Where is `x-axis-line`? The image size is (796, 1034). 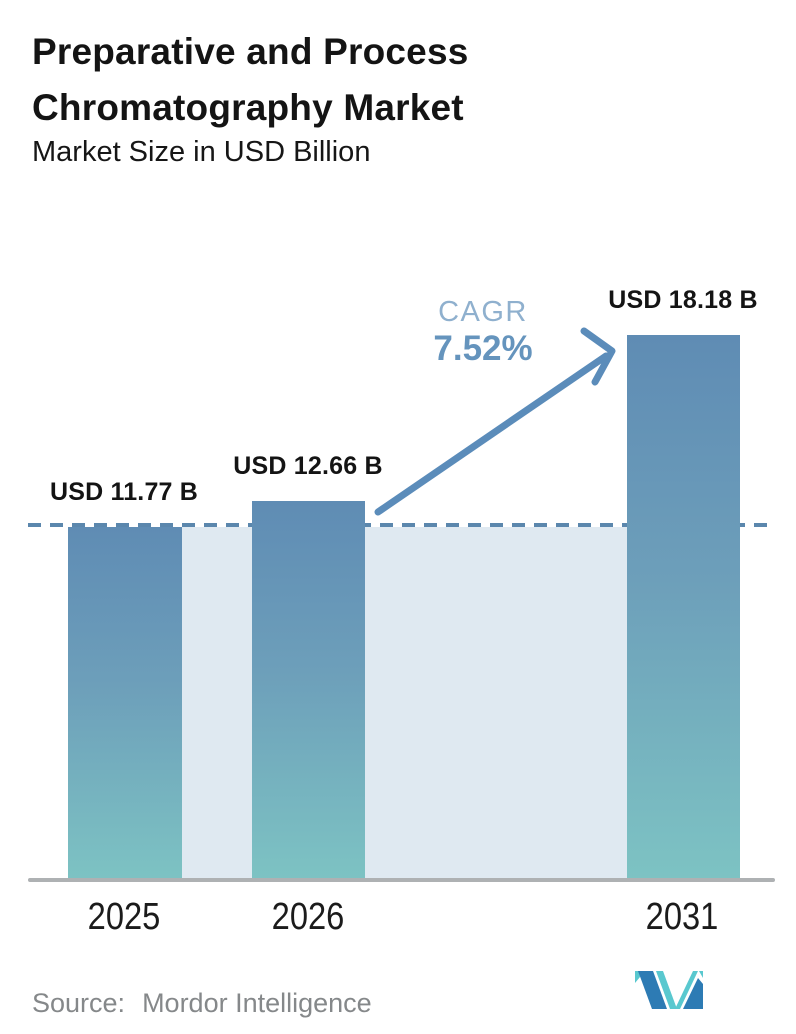
x-axis-line is located at coordinates (401, 880).